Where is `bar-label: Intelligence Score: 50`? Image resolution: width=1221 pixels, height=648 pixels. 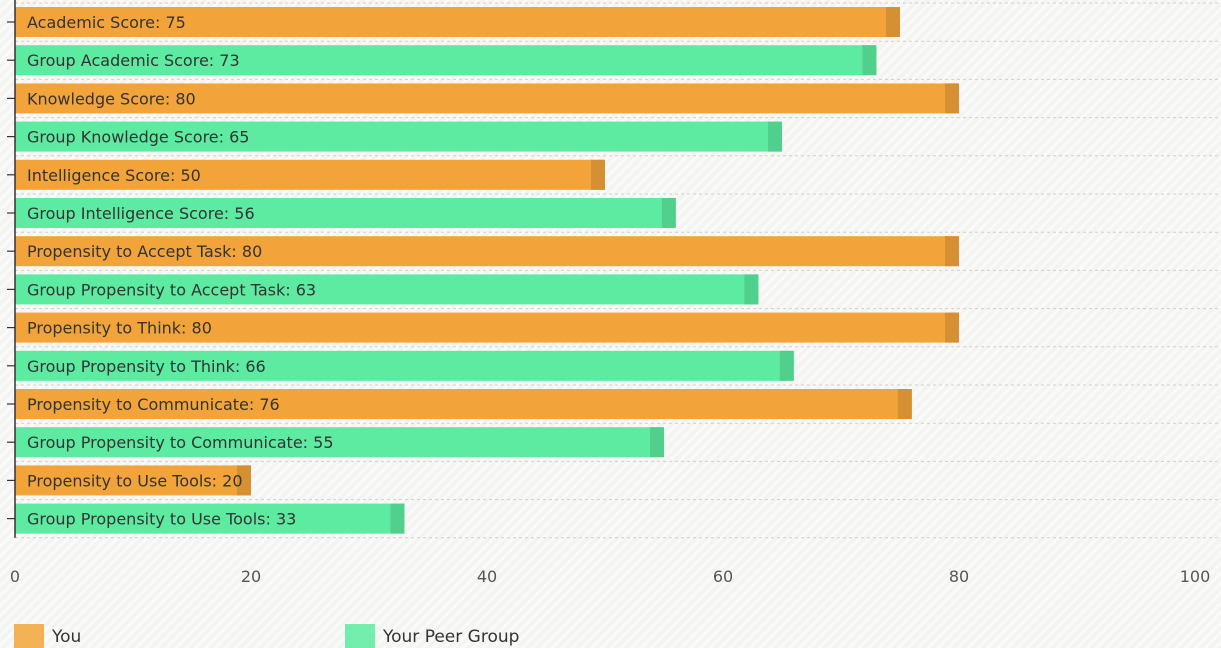 bar-label: Intelligence Score: 50 is located at coordinates (114, 175).